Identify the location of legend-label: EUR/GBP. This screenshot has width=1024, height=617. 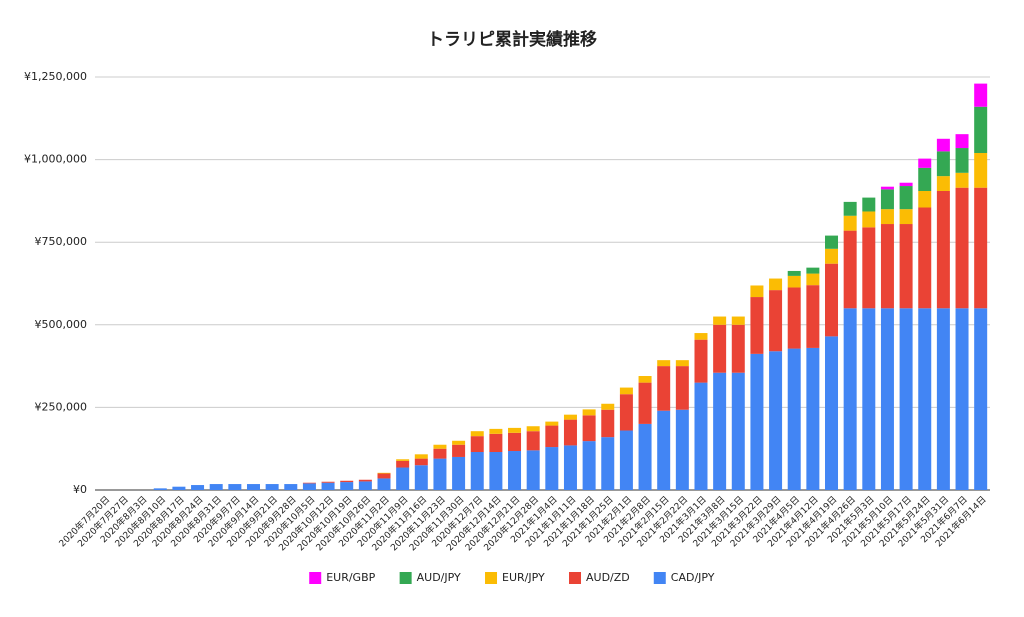
(350, 577).